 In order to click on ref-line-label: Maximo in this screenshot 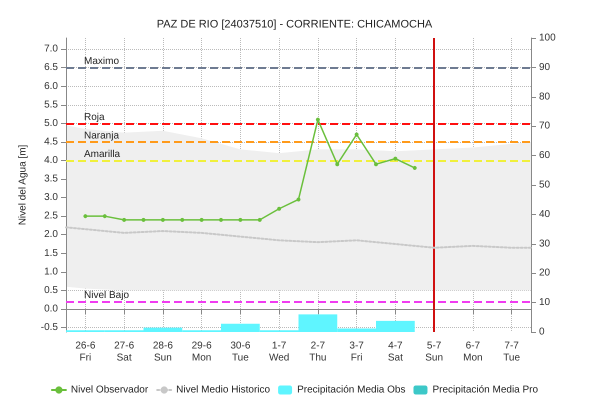, I will do `click(102, 62)`.